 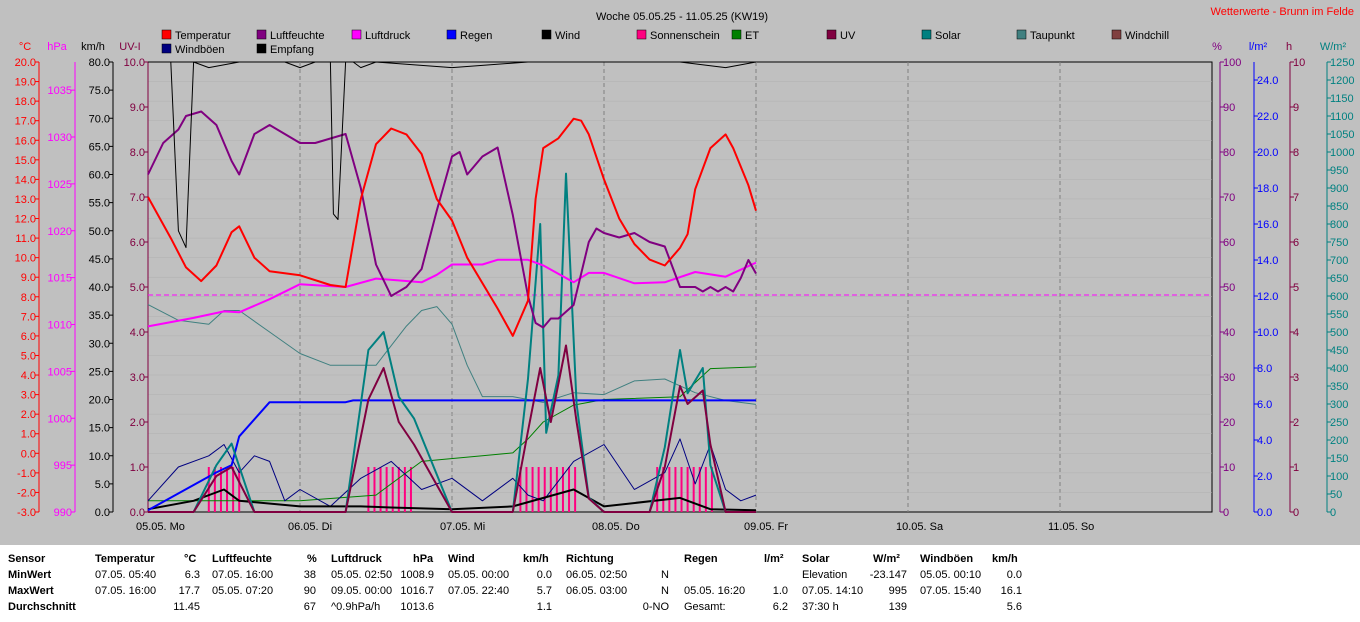 What do you see at coordinates (452, 428) in the screenshot?
I see `series-line-uv` at bounding box center [452, 428].